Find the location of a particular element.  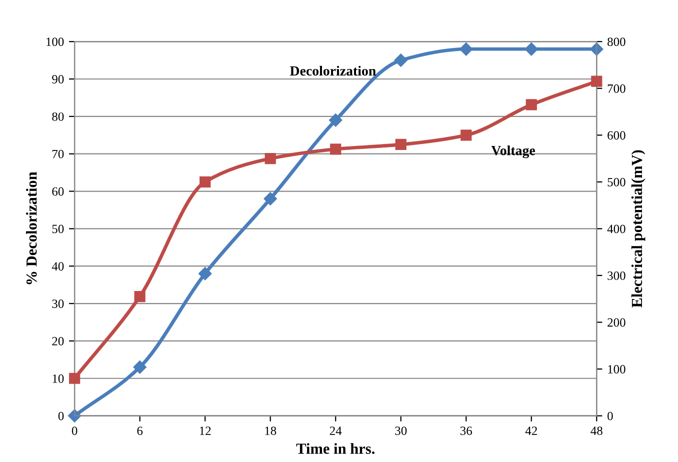

x-tick-label: 6 is located at coordinates (140, 431).